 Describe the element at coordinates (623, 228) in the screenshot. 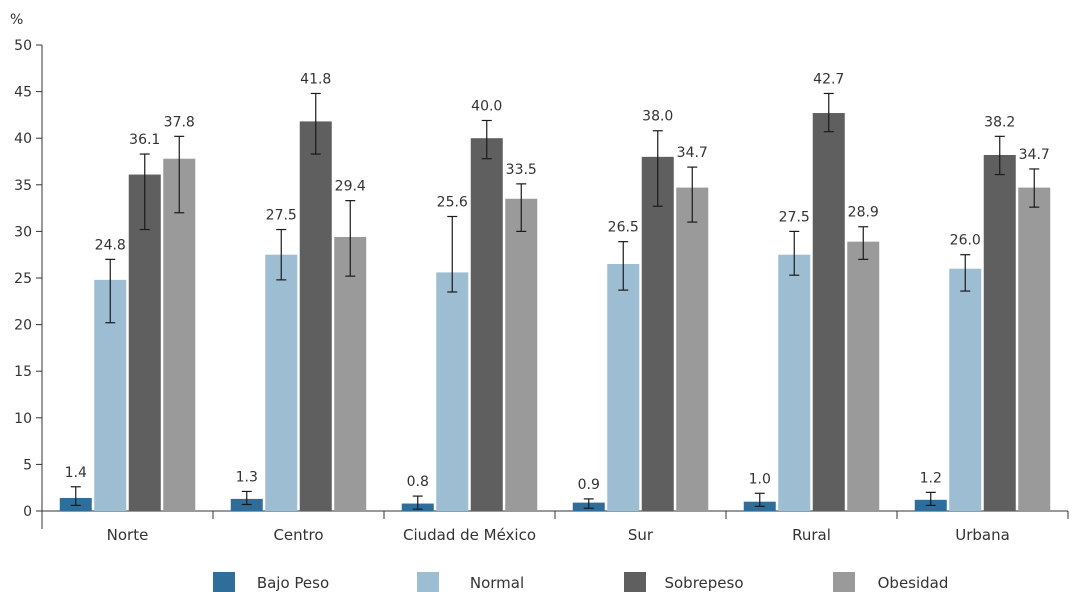

I see `data-label: 26.5` at that location.